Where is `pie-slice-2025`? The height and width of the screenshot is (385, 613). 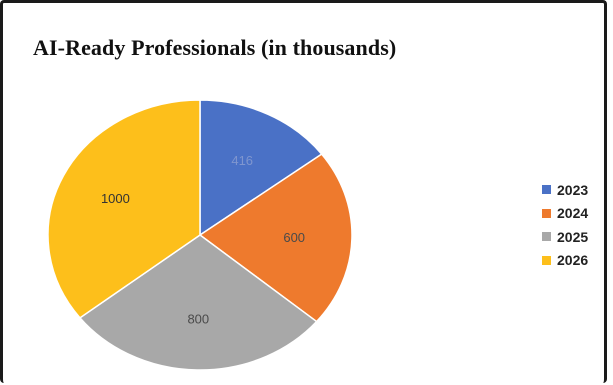
pie-slice-2025 is located at coordinates (198, 302).